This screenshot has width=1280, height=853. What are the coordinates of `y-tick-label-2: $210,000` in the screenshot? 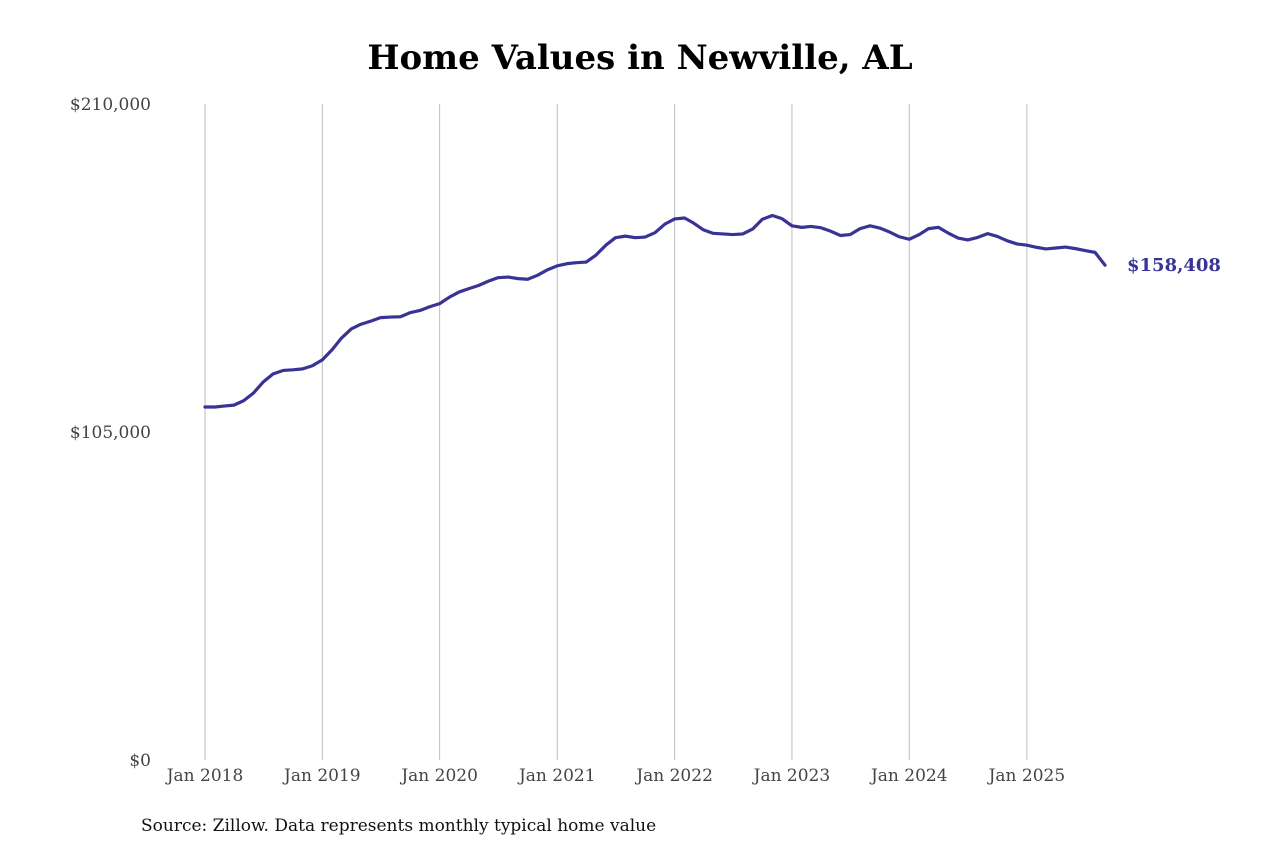 It's located at (110, 105).